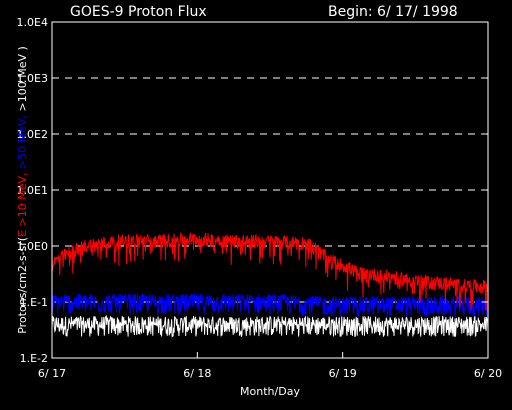  Describe the element at coordinates (22, 203) in the screenshot. I see `y-axis-label-part: E >10 MeV,` at that location.